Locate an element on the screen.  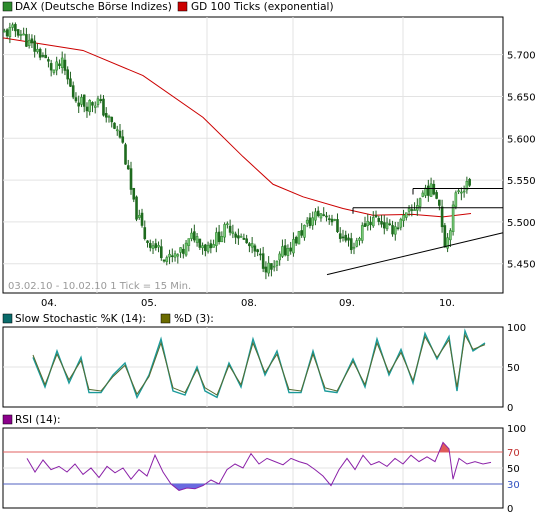
legend-rsi: RSI (14): is located at coordinates (31, 420).